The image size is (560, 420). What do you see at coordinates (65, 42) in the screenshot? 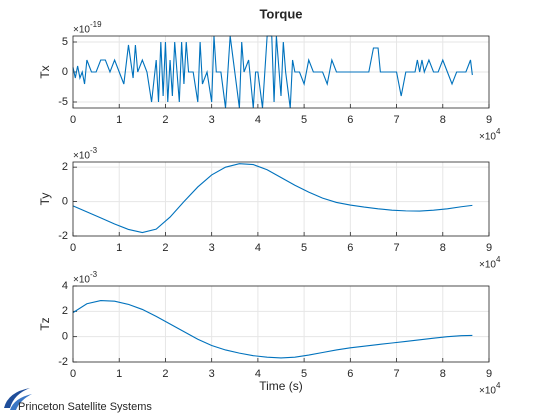
I see `y-tick-label: 5` at bounding box center [65, 42].